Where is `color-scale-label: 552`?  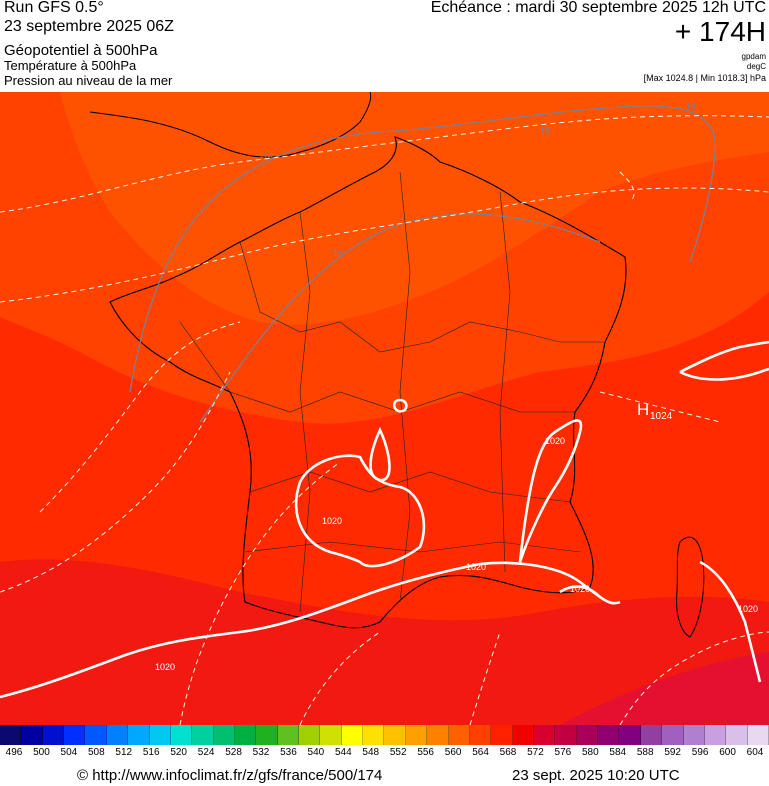 color-scale-label: 552 is located at coordinates (398, 752).